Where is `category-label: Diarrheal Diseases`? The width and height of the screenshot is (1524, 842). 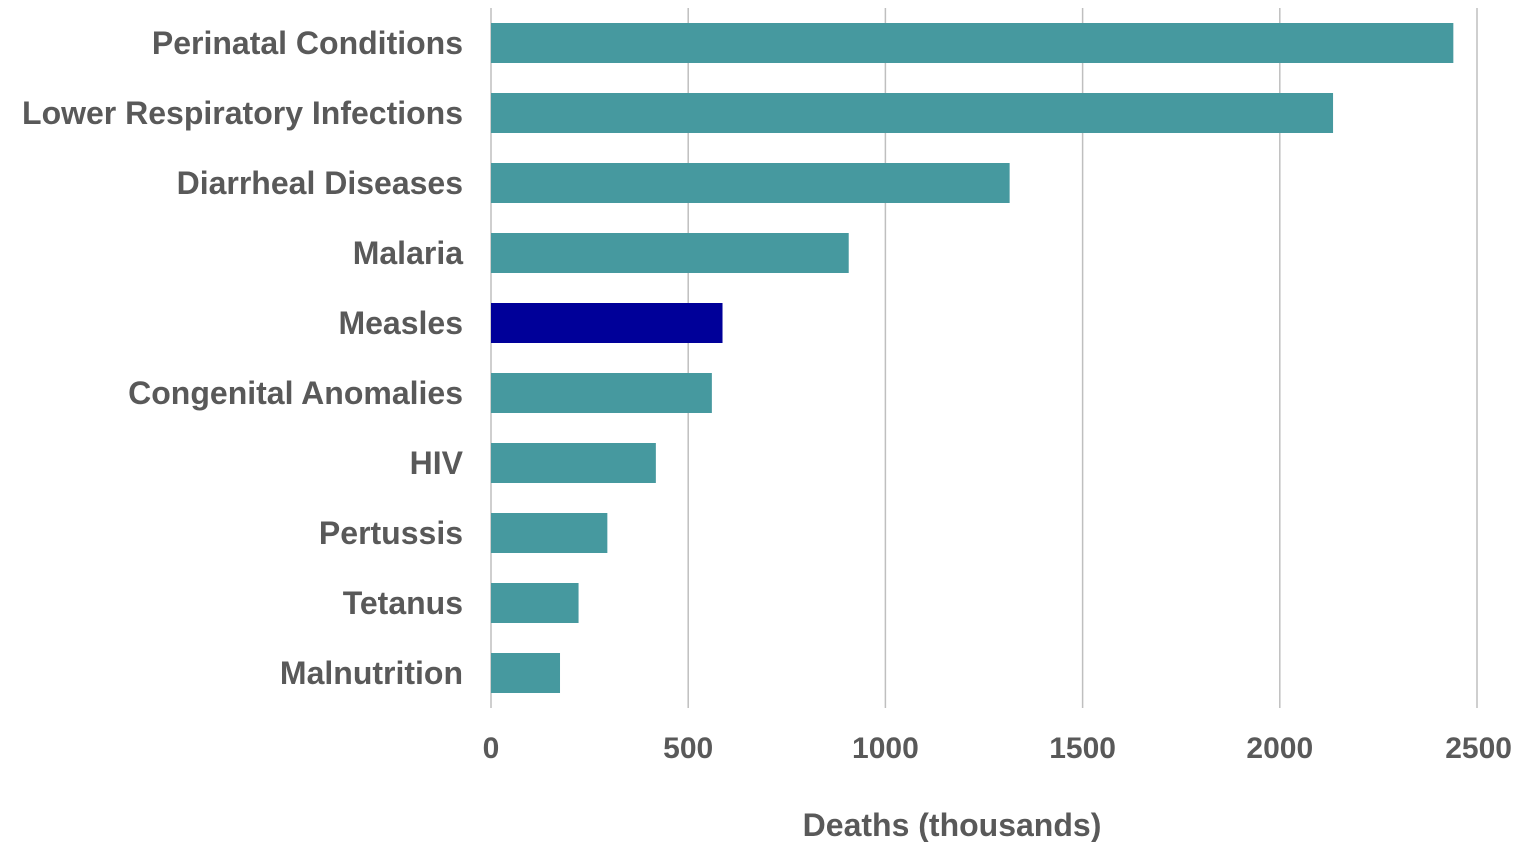
category-label: Diarrheal Diseases is located at coordinates (320, 183).